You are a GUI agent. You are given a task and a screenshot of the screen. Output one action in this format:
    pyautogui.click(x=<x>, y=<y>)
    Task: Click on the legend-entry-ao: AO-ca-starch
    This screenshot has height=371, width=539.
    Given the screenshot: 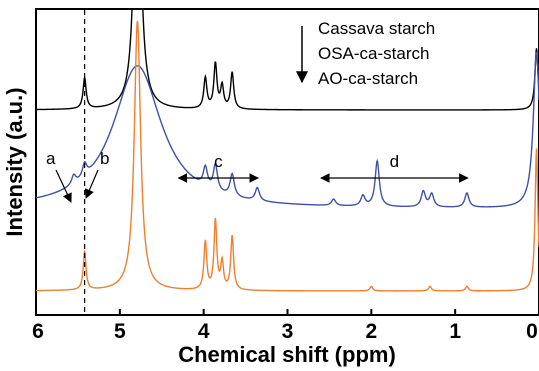 What is the action you would take?
    pyautogui.click(x=368, y=78)
    